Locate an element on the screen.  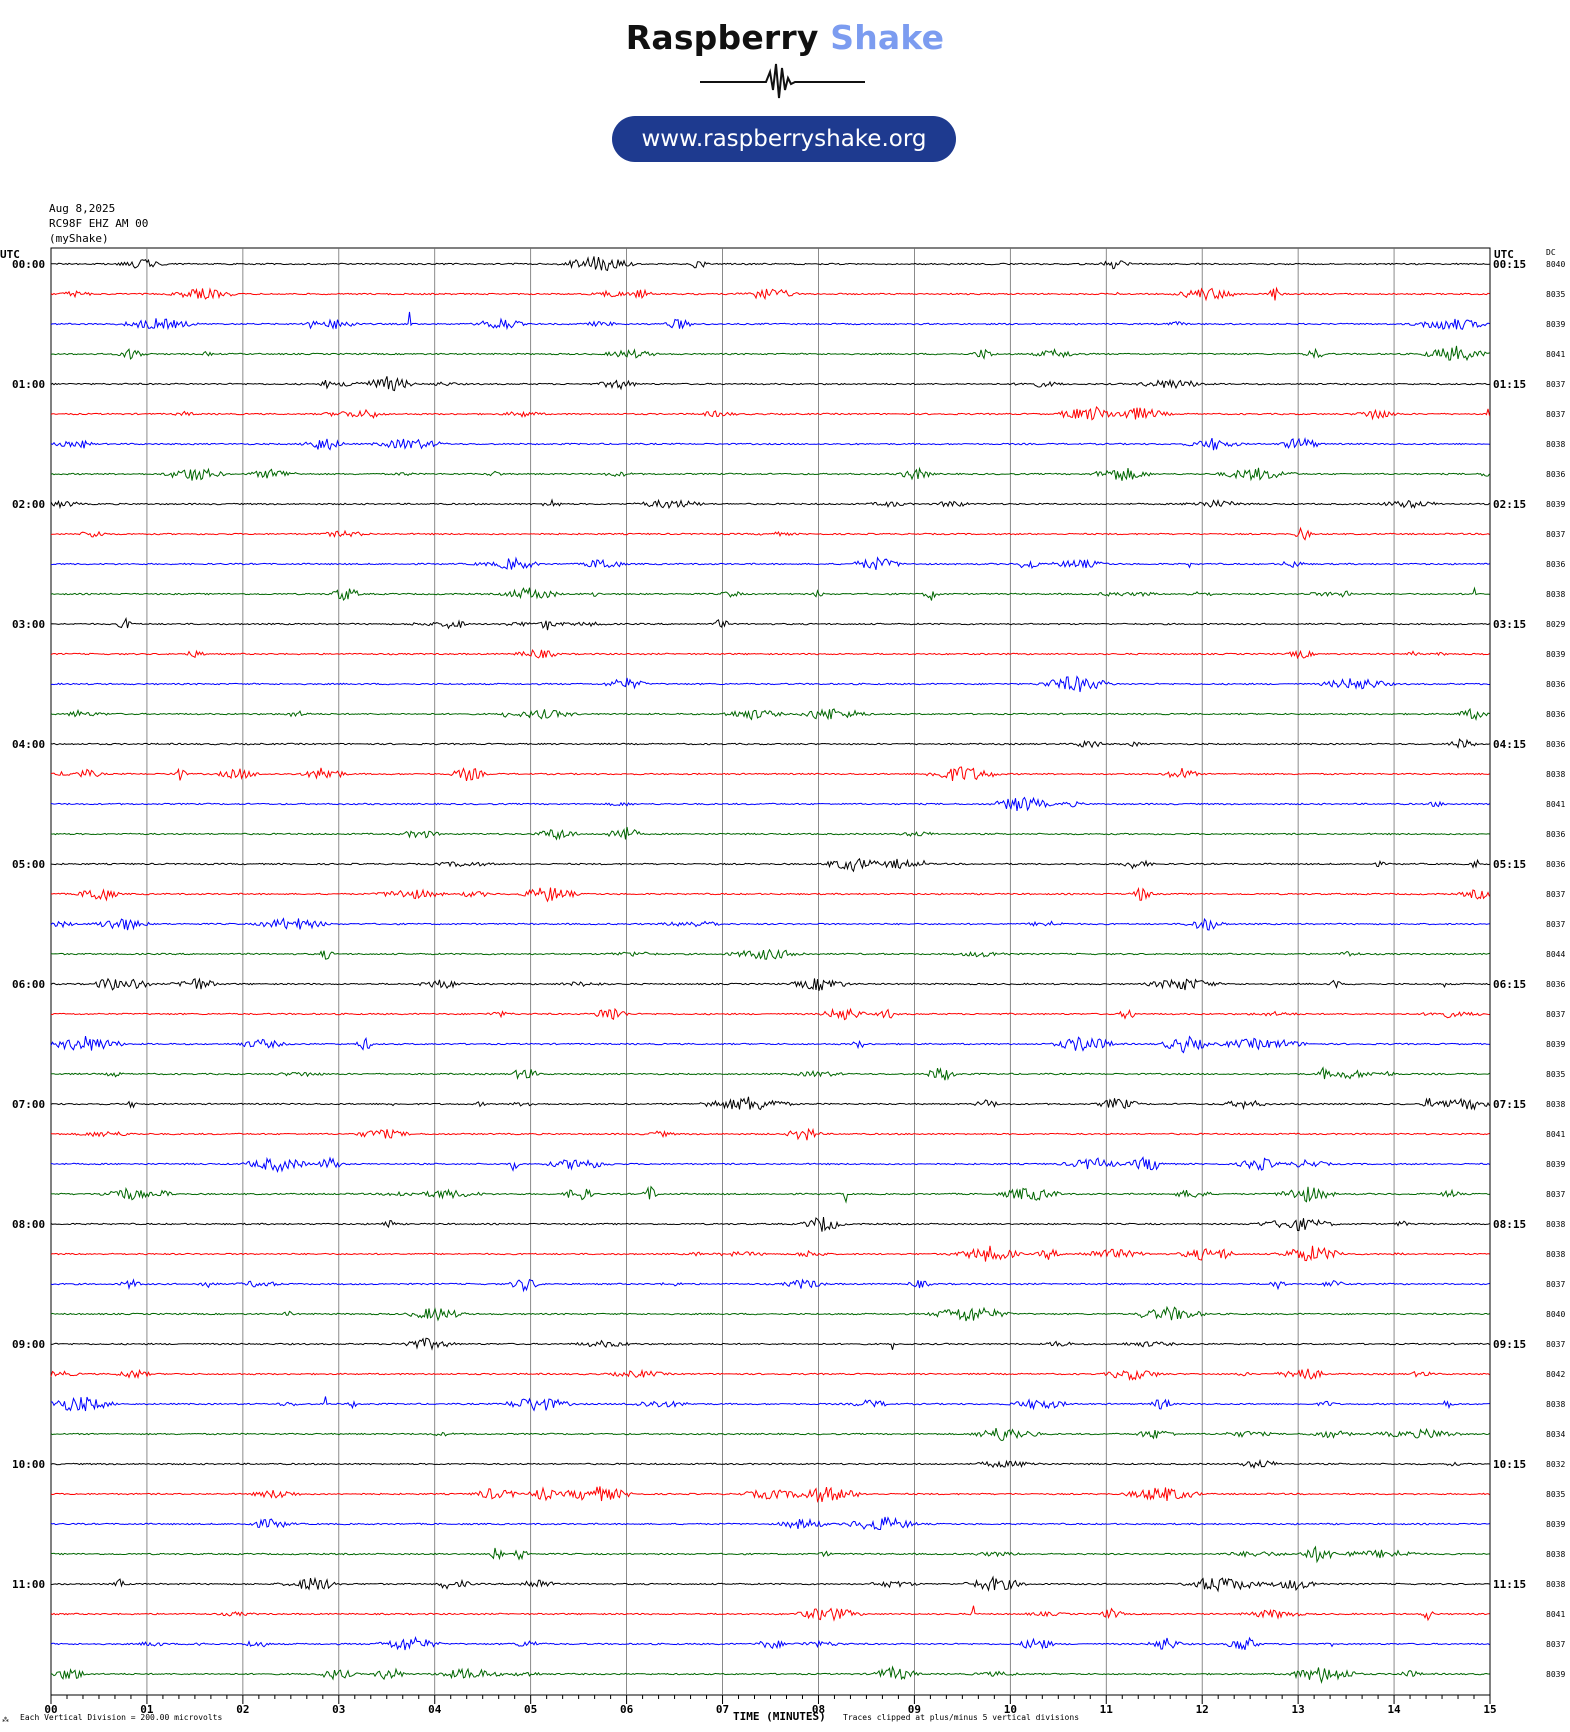
right-hour-label: 07:15 is located at coordinates (1509, 1104).